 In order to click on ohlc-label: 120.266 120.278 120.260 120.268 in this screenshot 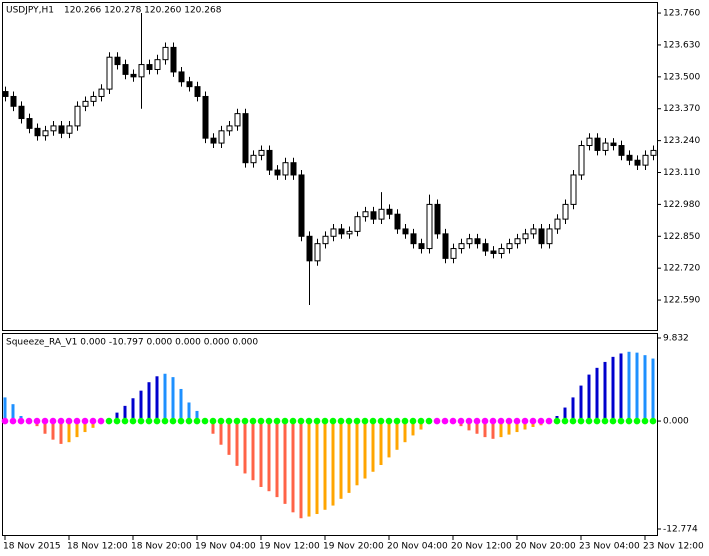, I will do `click(143, 11)`.